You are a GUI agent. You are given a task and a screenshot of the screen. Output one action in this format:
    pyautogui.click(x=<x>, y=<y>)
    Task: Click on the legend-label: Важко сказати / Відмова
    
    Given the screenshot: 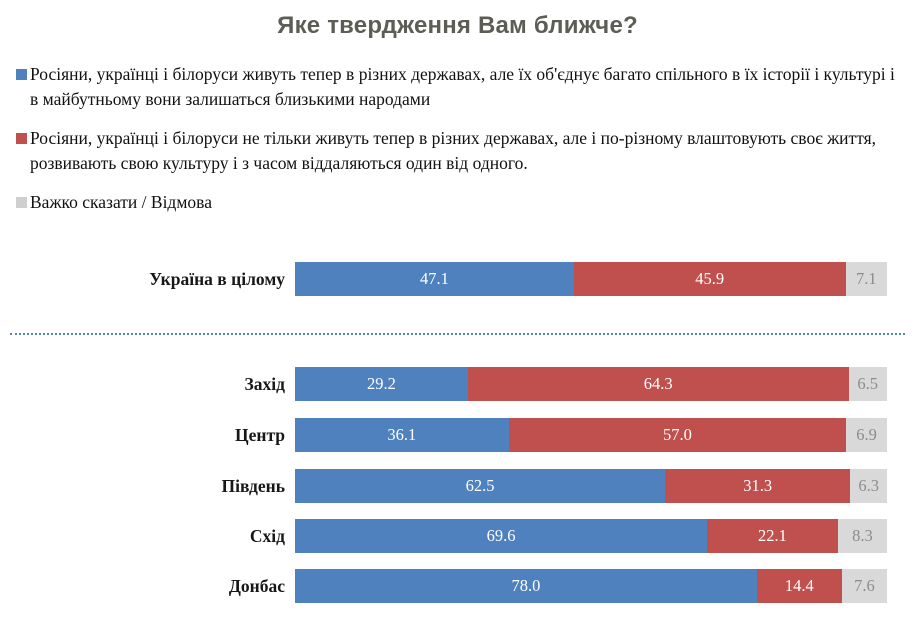 What is the action you would take?
    pyautogui.click(x=121, y=202)
    